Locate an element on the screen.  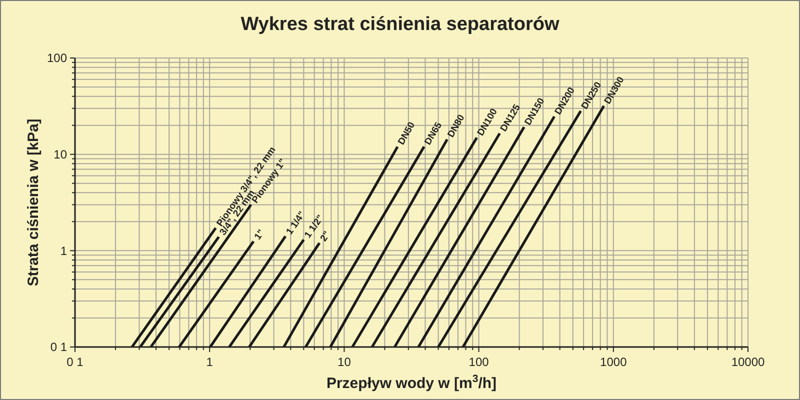
x-tick-label: 10 is located at coordinates (345, 362).